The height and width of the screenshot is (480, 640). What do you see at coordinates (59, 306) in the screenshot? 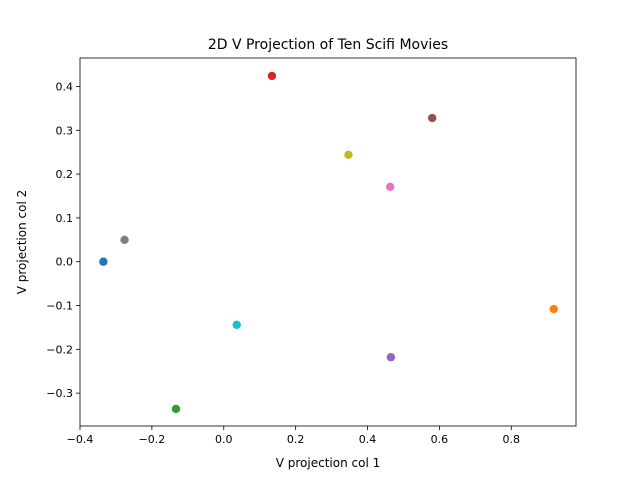
I see `y-tick-label: −0.1` at bounding box center [59, 306].